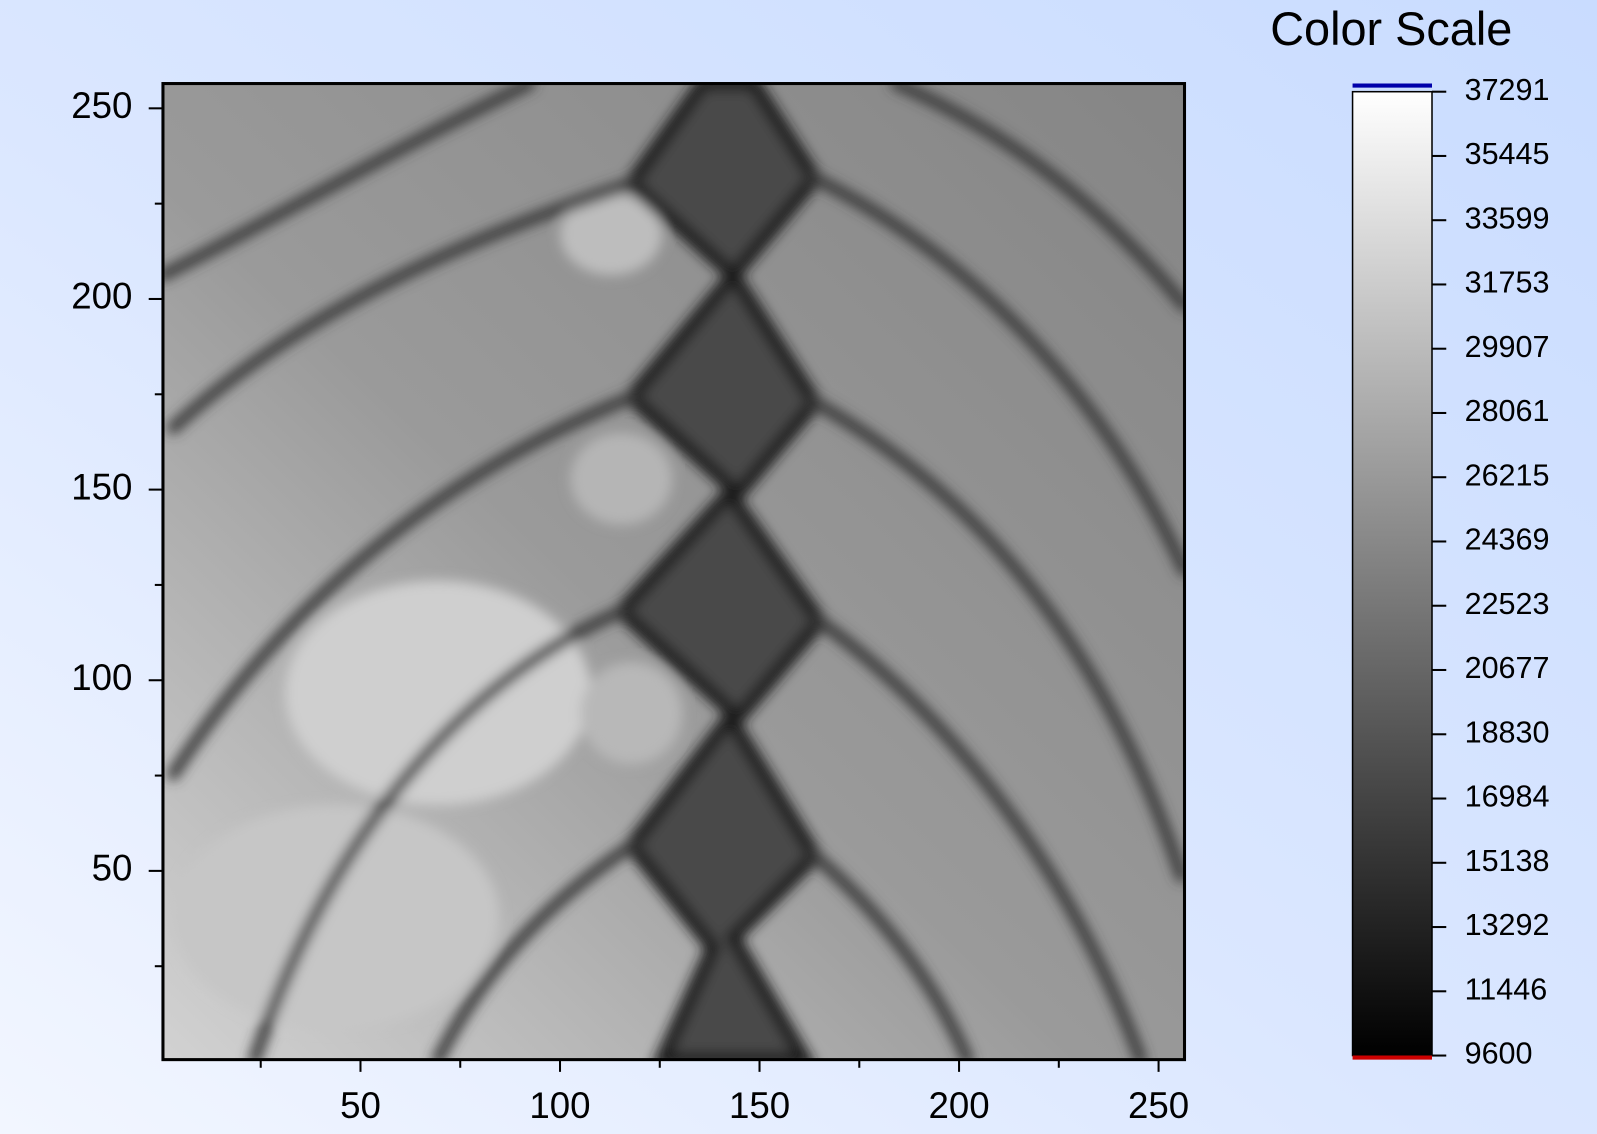 The image size is (1597, 1134). I want to click on colorbar-tick-label: 35445, so click(1507, 154).